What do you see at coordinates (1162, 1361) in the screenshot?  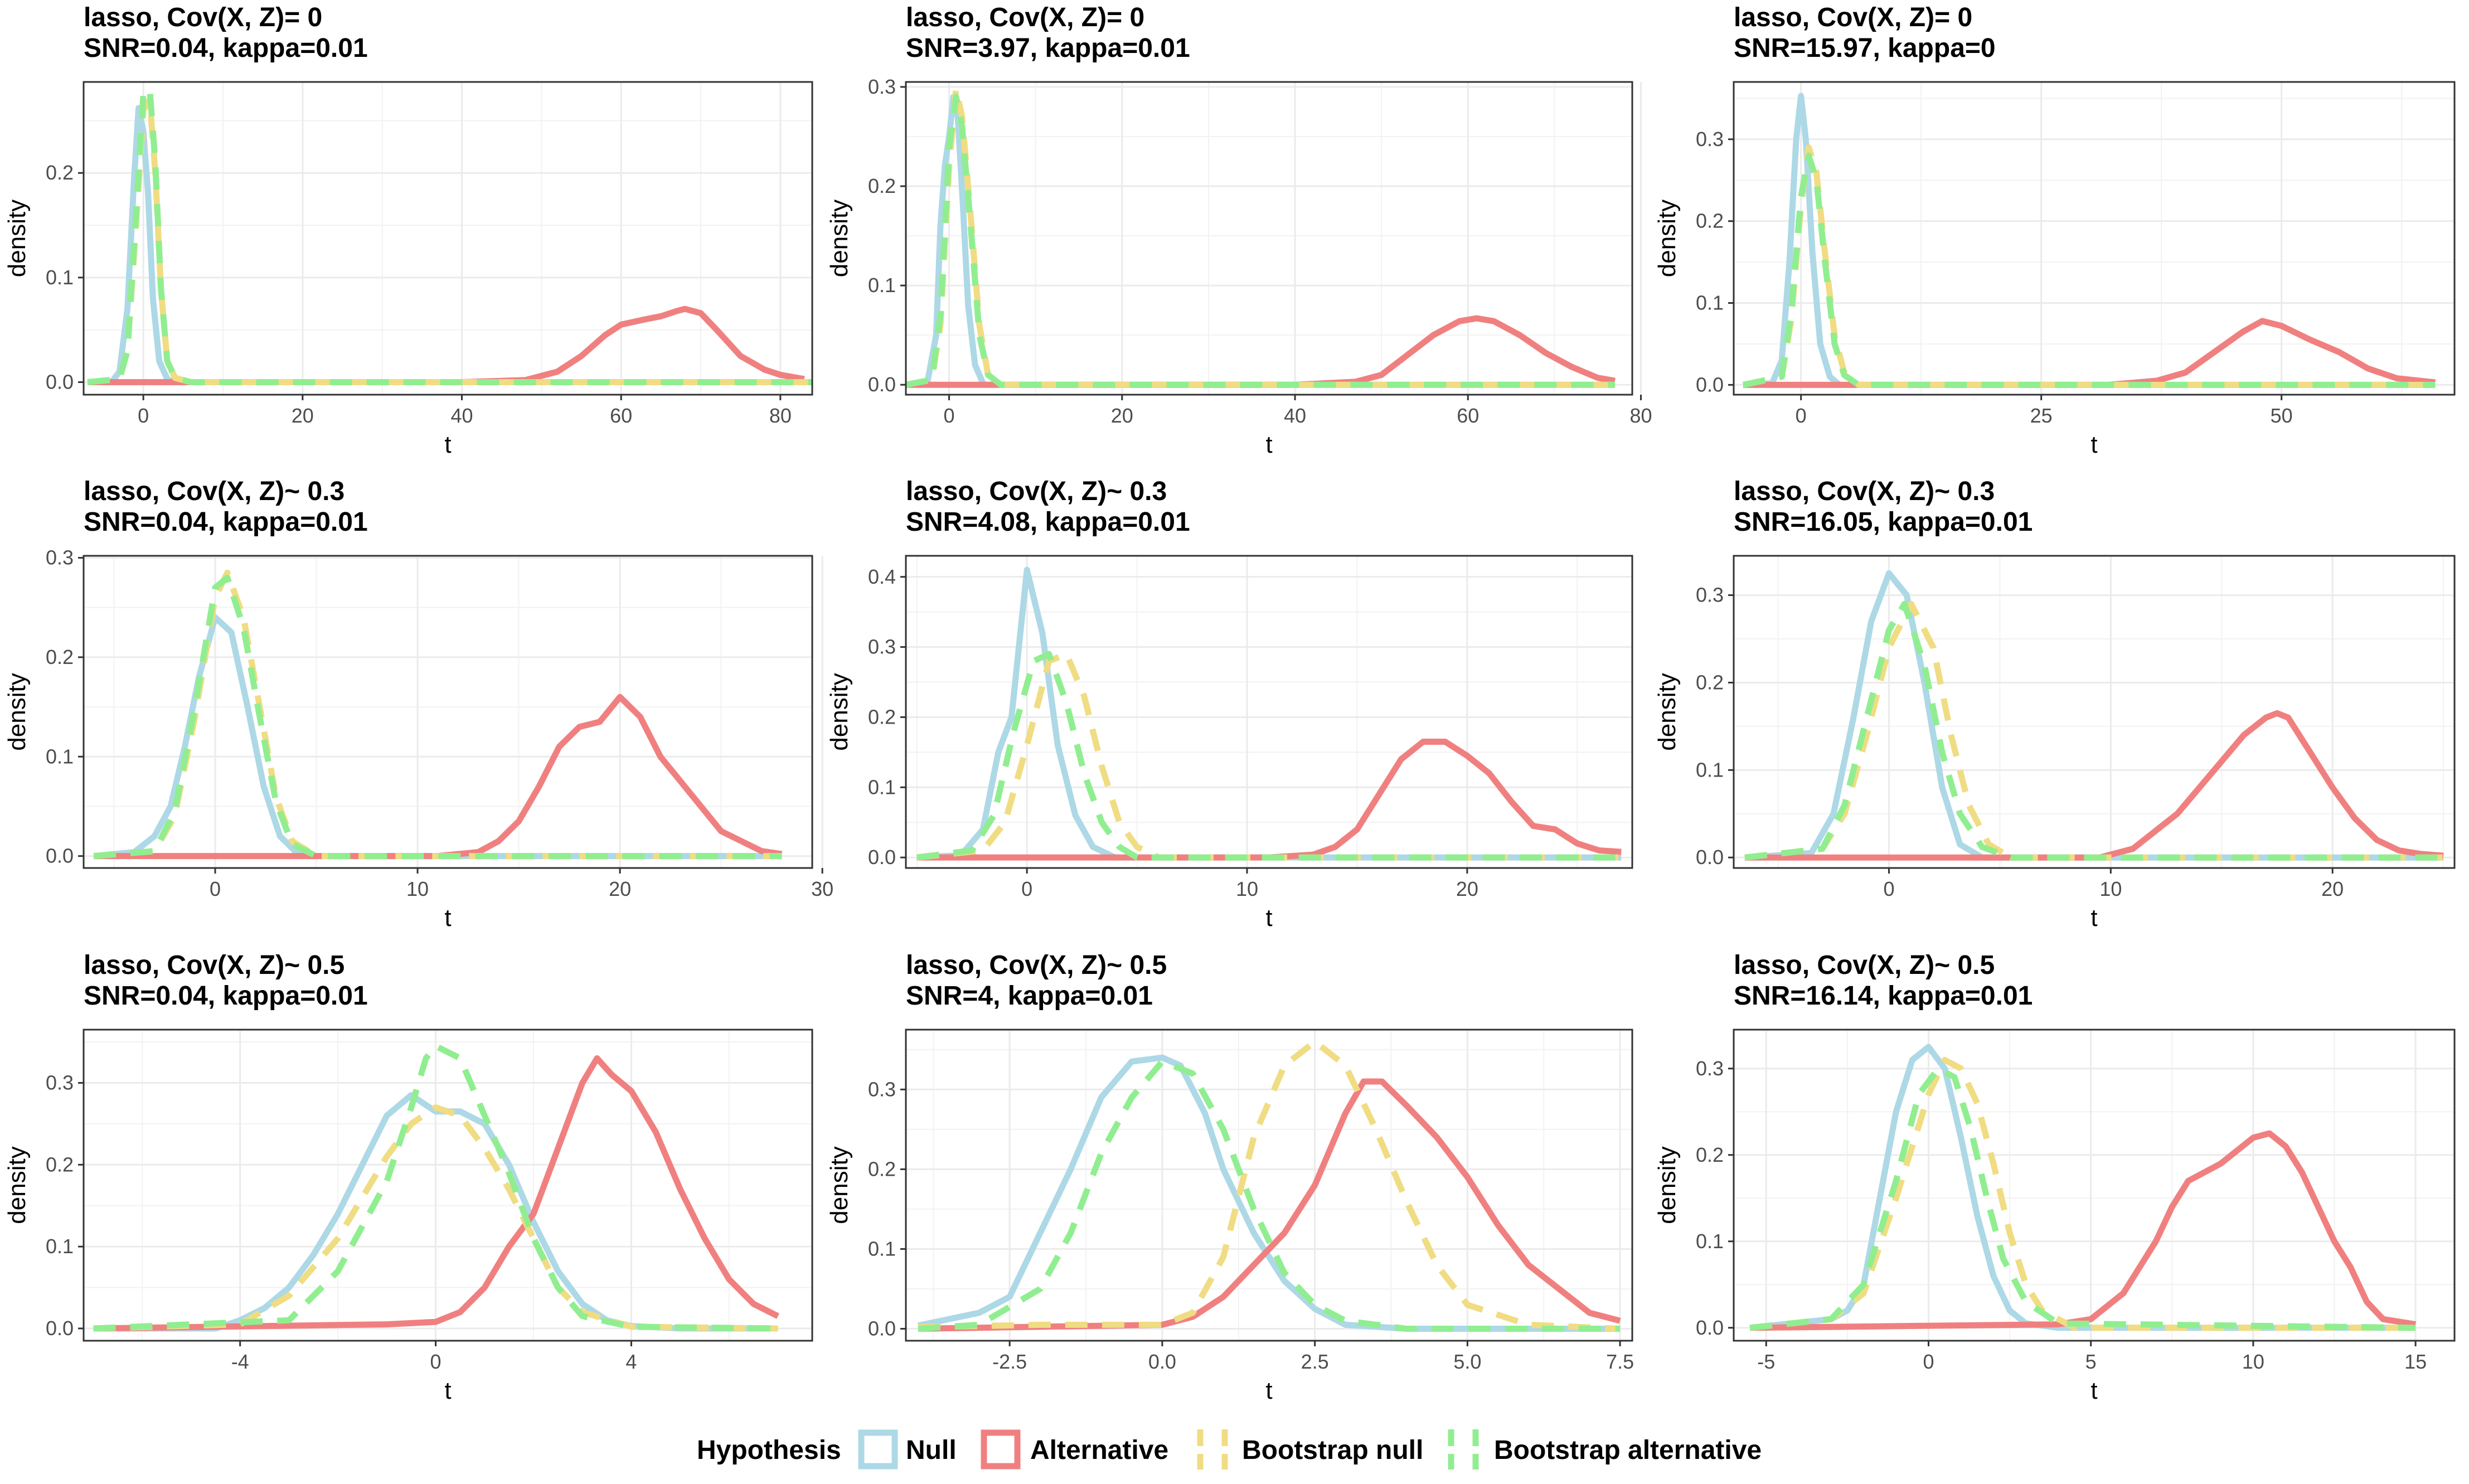 I see `x-tick-label: 0.0` at bounding box center [1162, 1361].